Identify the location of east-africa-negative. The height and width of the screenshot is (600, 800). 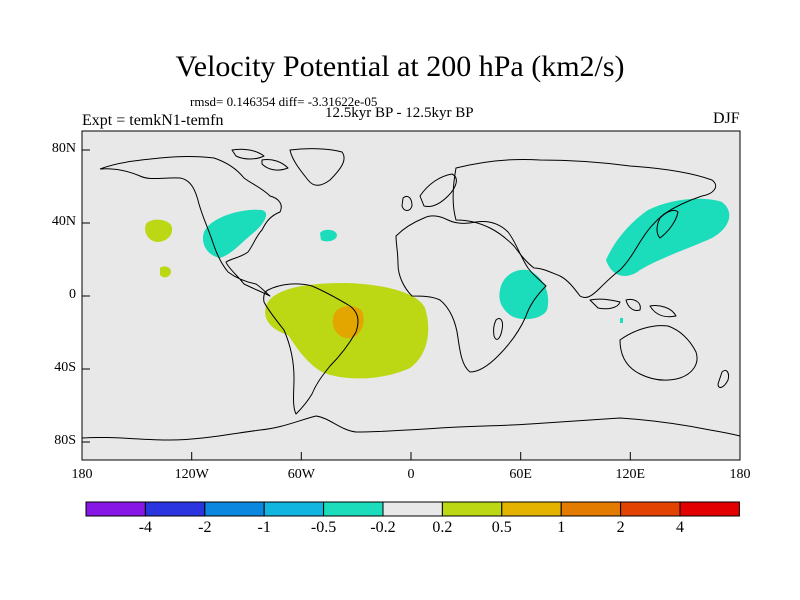
(524, 294).